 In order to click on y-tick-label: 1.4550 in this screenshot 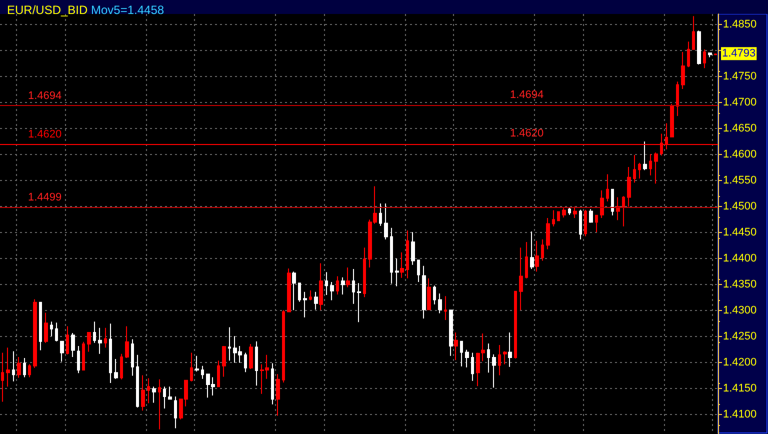, I will do `click(740, 180)`.